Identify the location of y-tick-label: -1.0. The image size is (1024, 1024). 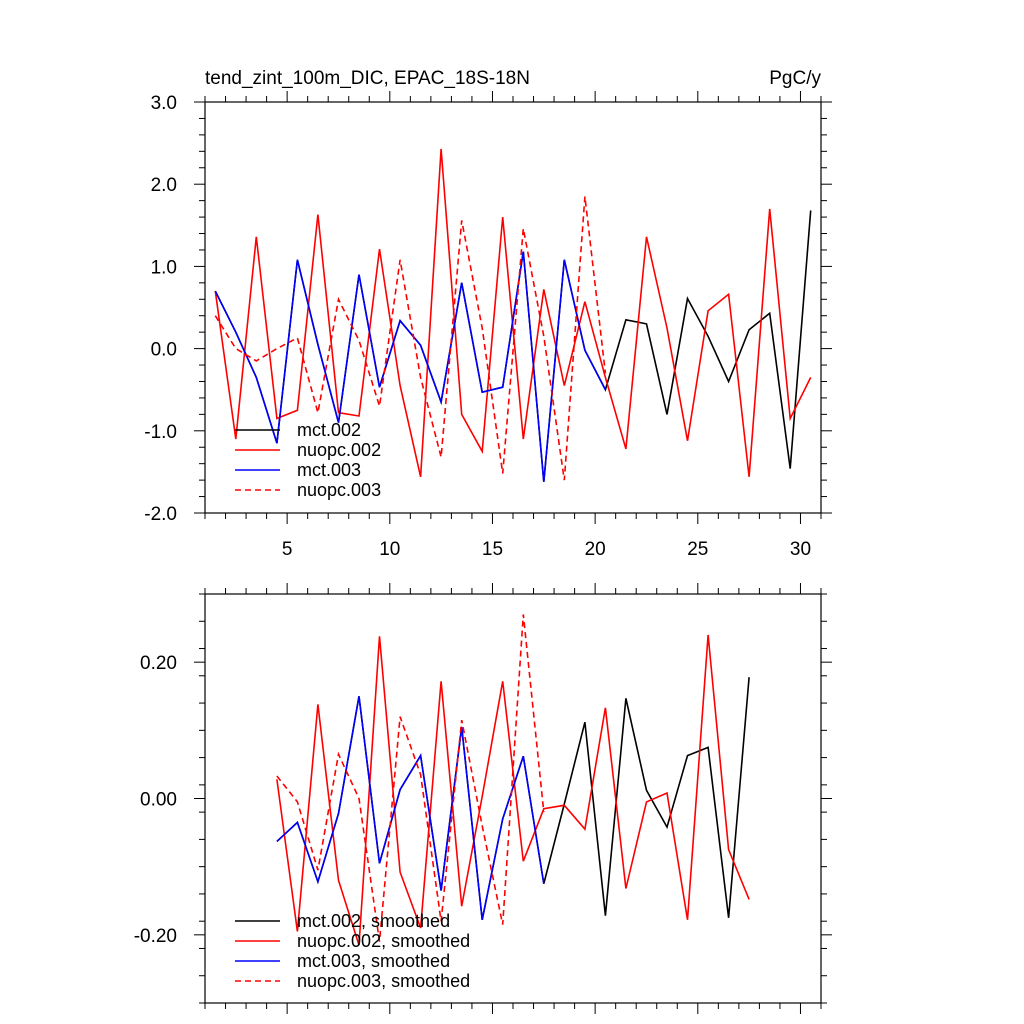
(160, 432).